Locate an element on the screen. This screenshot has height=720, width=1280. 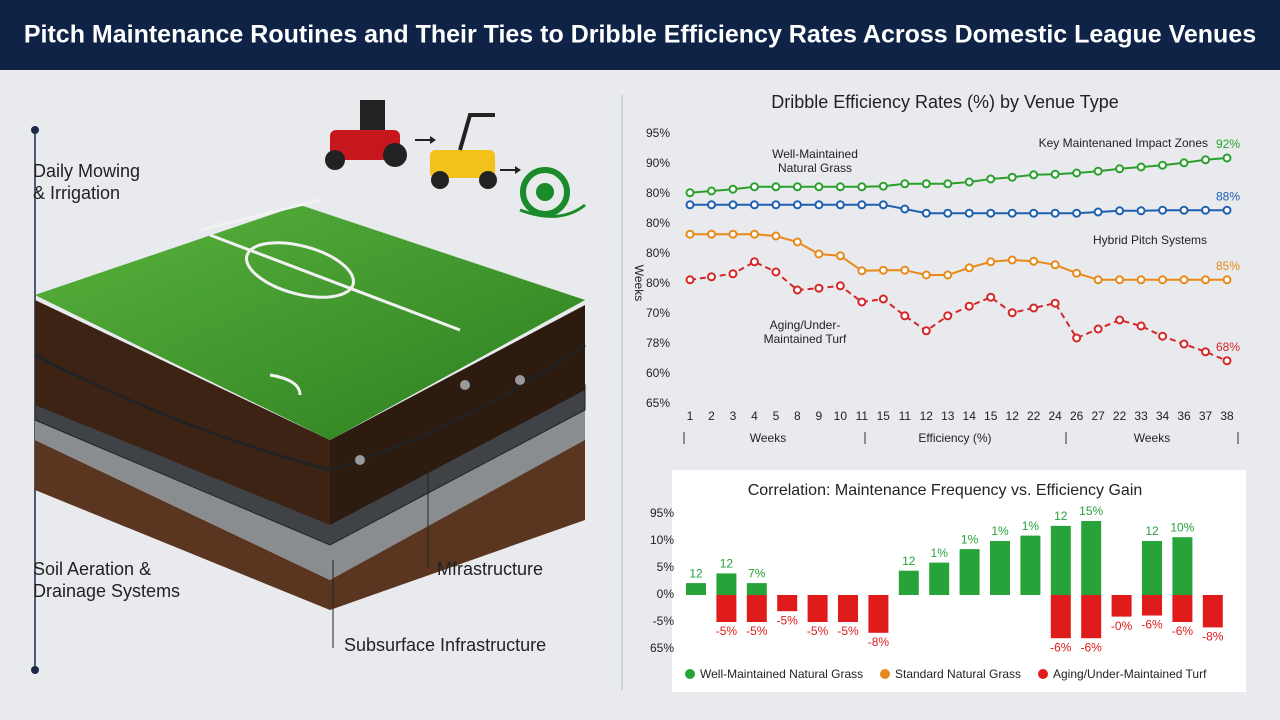
x-tick-label: 8 is located at coordinates (797, 416).